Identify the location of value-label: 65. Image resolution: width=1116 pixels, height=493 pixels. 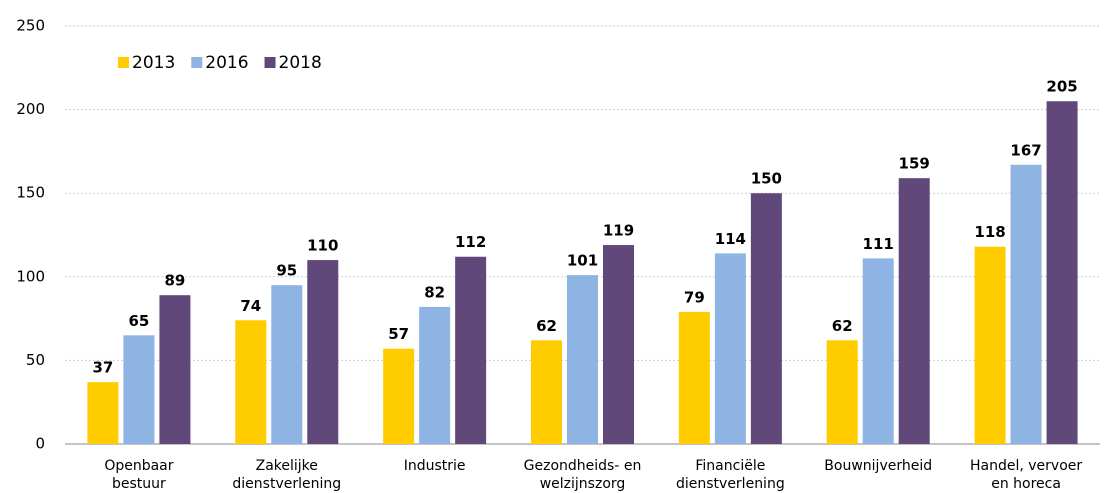
(138, 321).